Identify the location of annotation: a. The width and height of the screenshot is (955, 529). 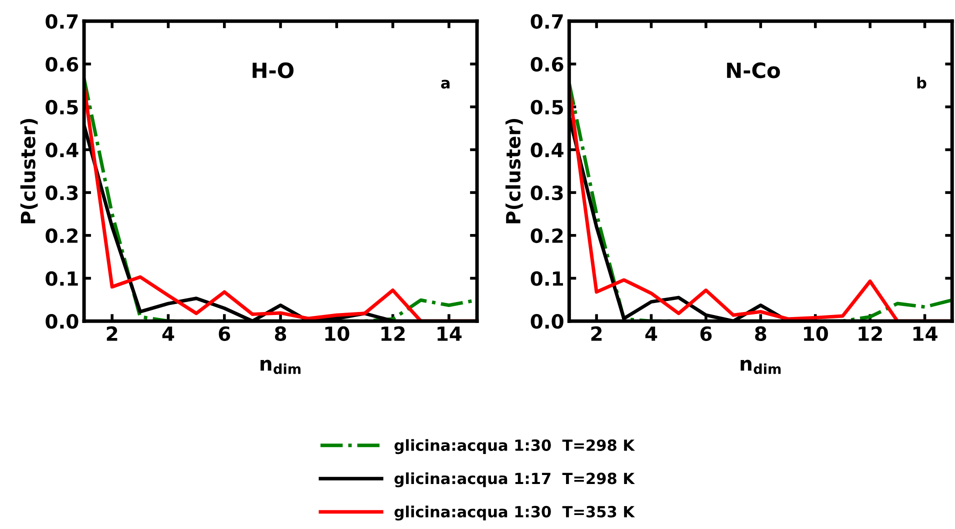
(445, 84).